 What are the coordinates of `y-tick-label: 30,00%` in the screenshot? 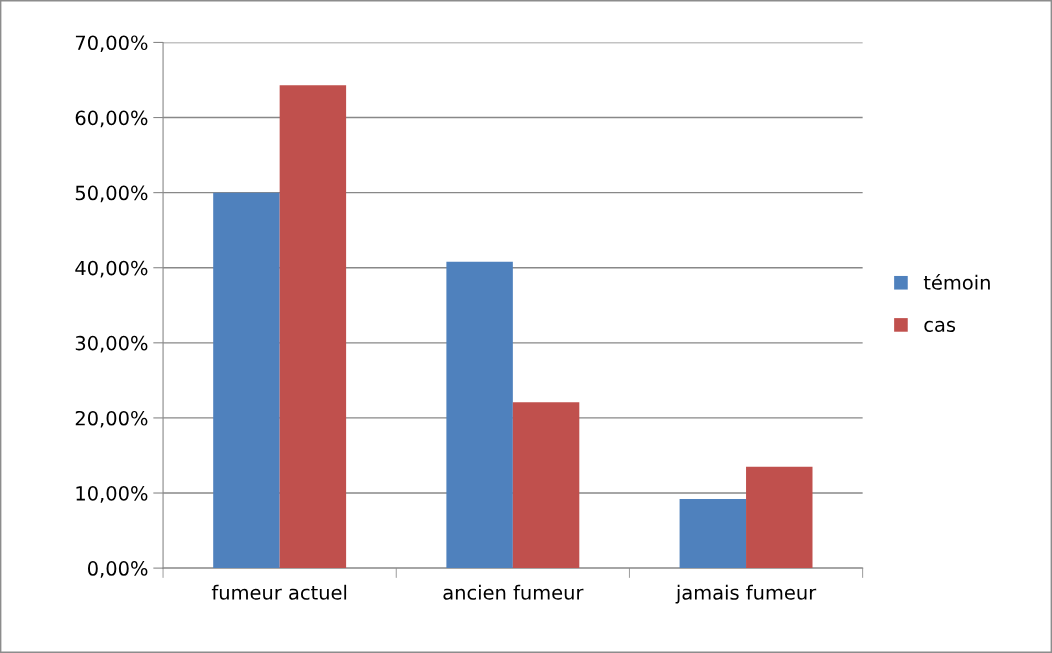 It's located at (111, 344).